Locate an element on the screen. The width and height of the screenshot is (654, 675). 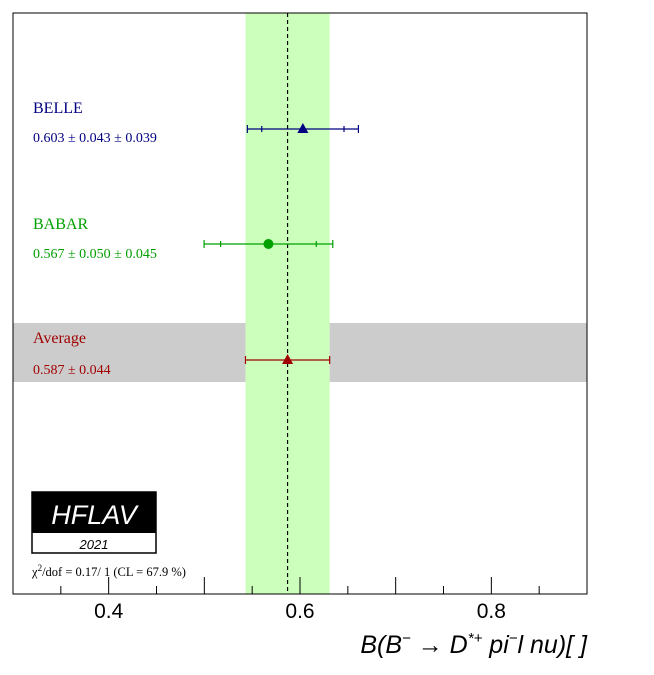
average-row-band-right is located at coordinates (458, 352).